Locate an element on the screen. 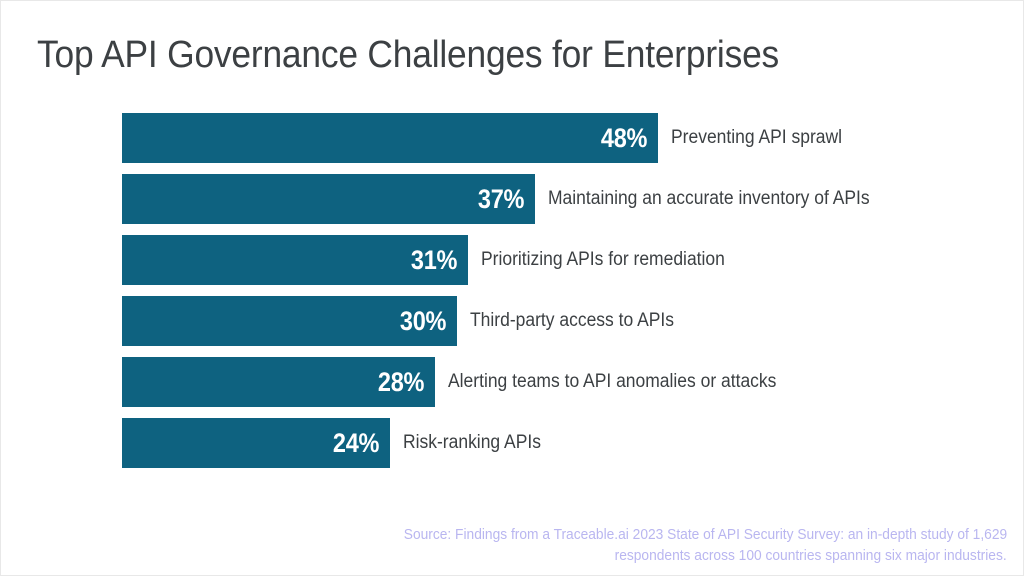  bar-risk-ranking-apis: 24% is located at coordinates (256, 443).